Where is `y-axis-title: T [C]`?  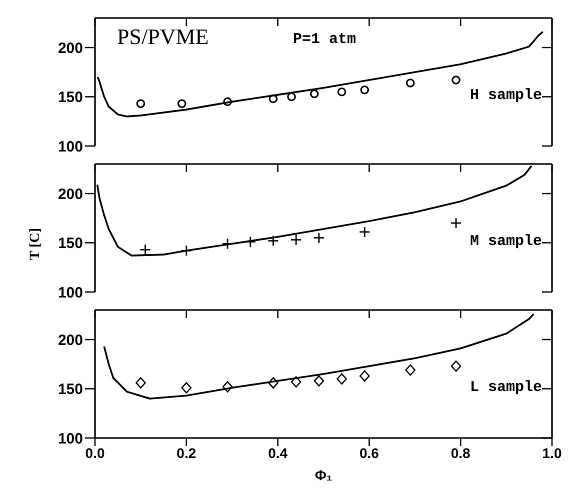 y-axis-title: T [C] is located at coordinates (35, 244).